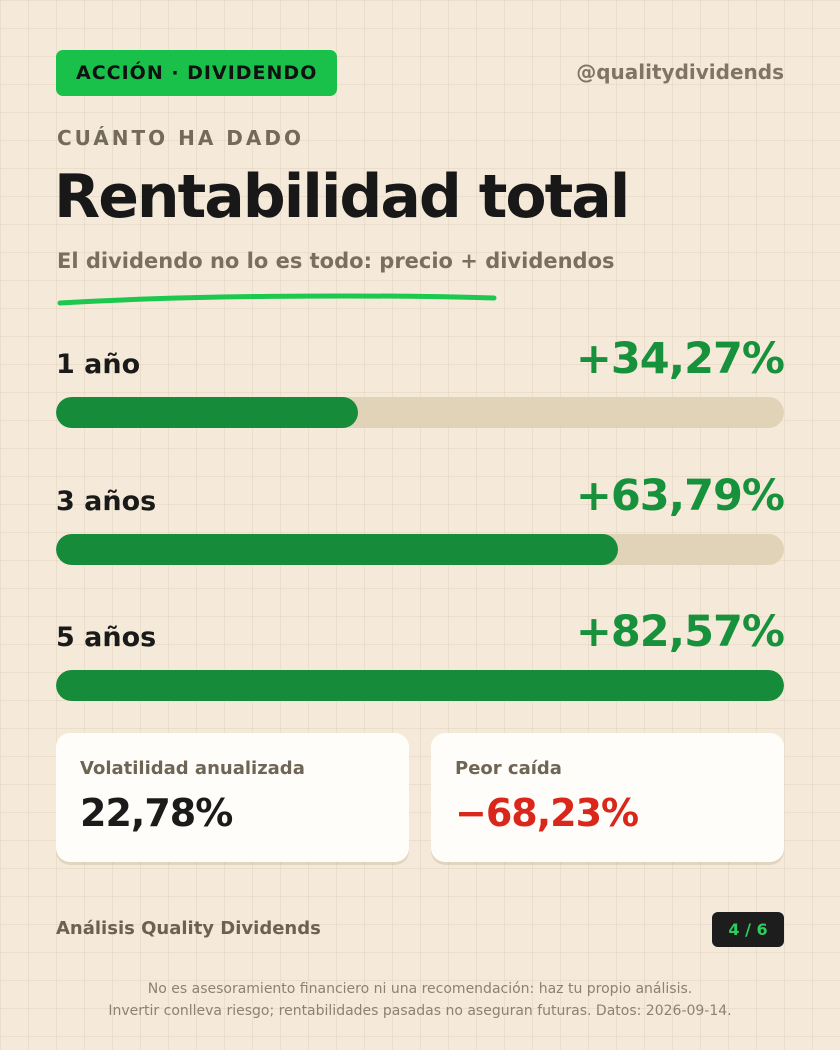  I want to click on volatility-card: Volatilidad anualizada 22,78%, so click(232, 797).